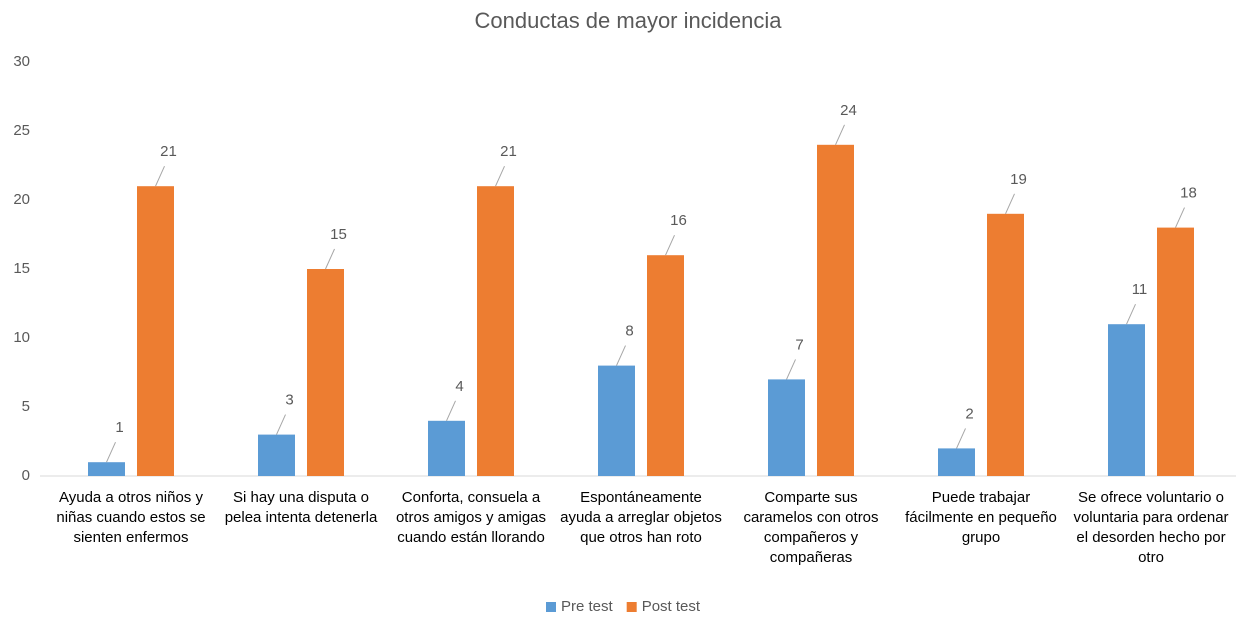 The width and height of the screenshot is (1243, 617). I want to click on data-label: 2, so click(969, 413).